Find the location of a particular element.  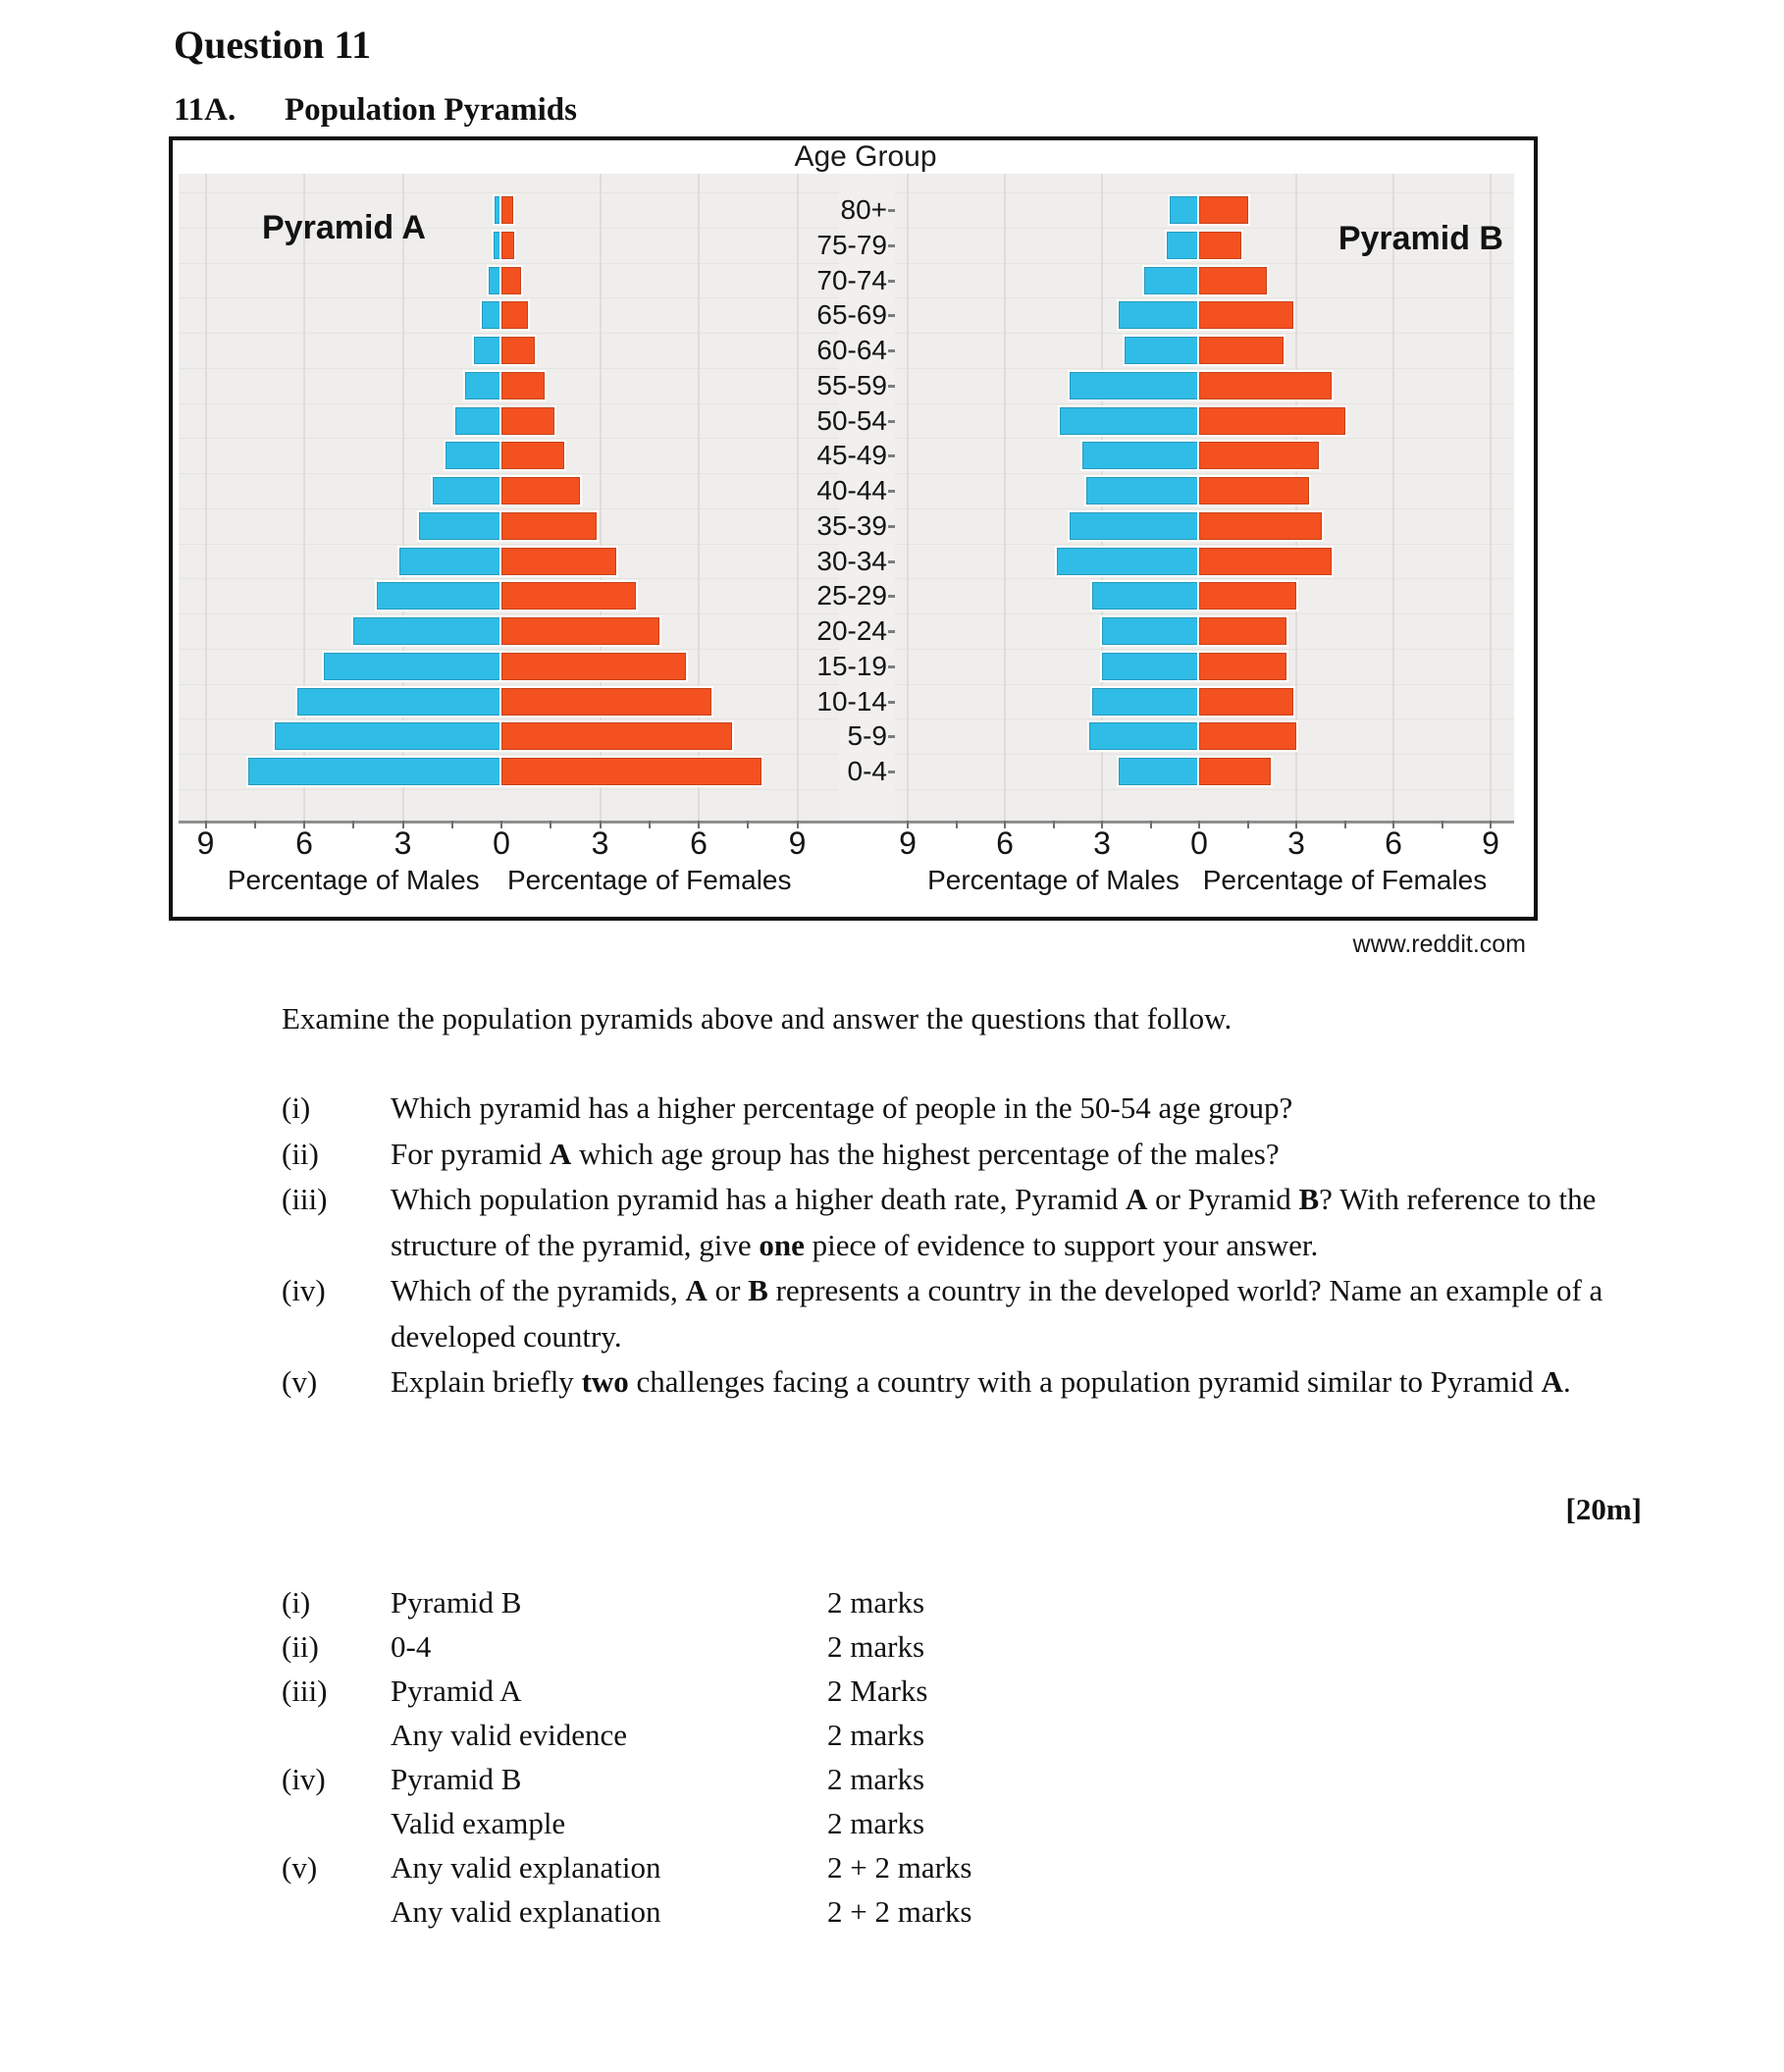

age-group-label: 50-54 is located at coordinates (851, 420).